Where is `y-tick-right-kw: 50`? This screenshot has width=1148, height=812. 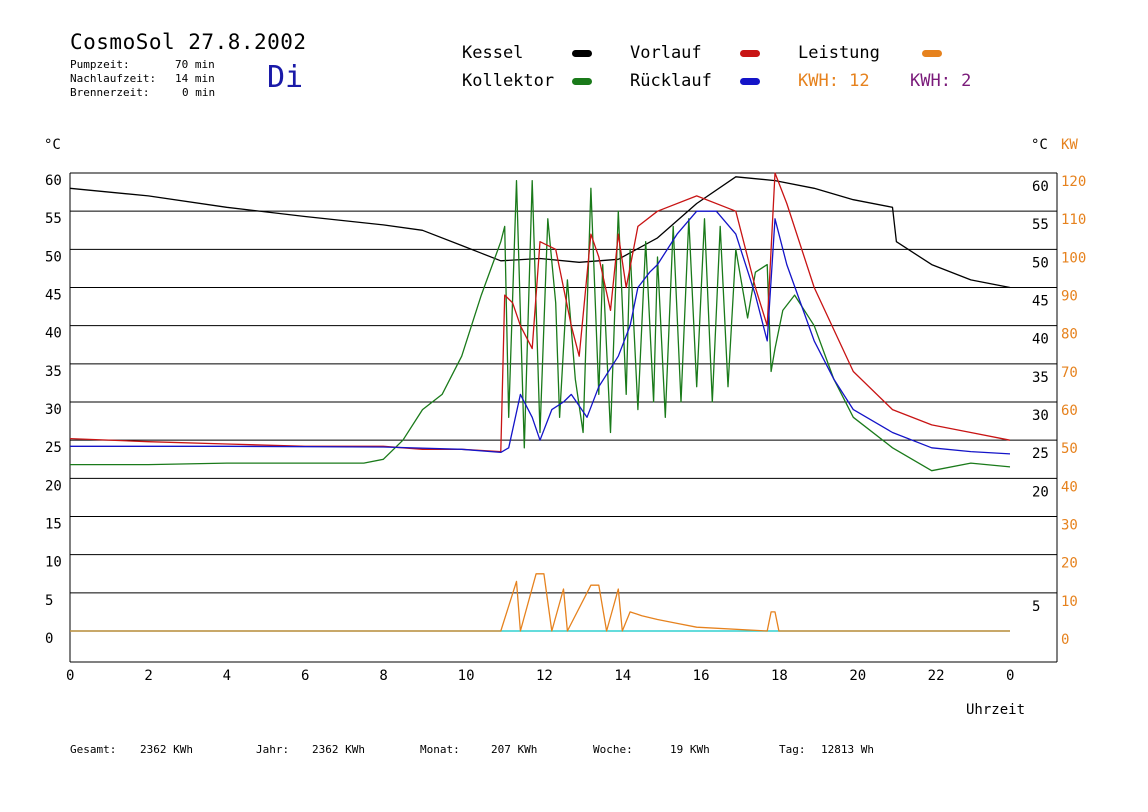
y-tick-right-kw: 50 is located at coordinates (1069, 449).